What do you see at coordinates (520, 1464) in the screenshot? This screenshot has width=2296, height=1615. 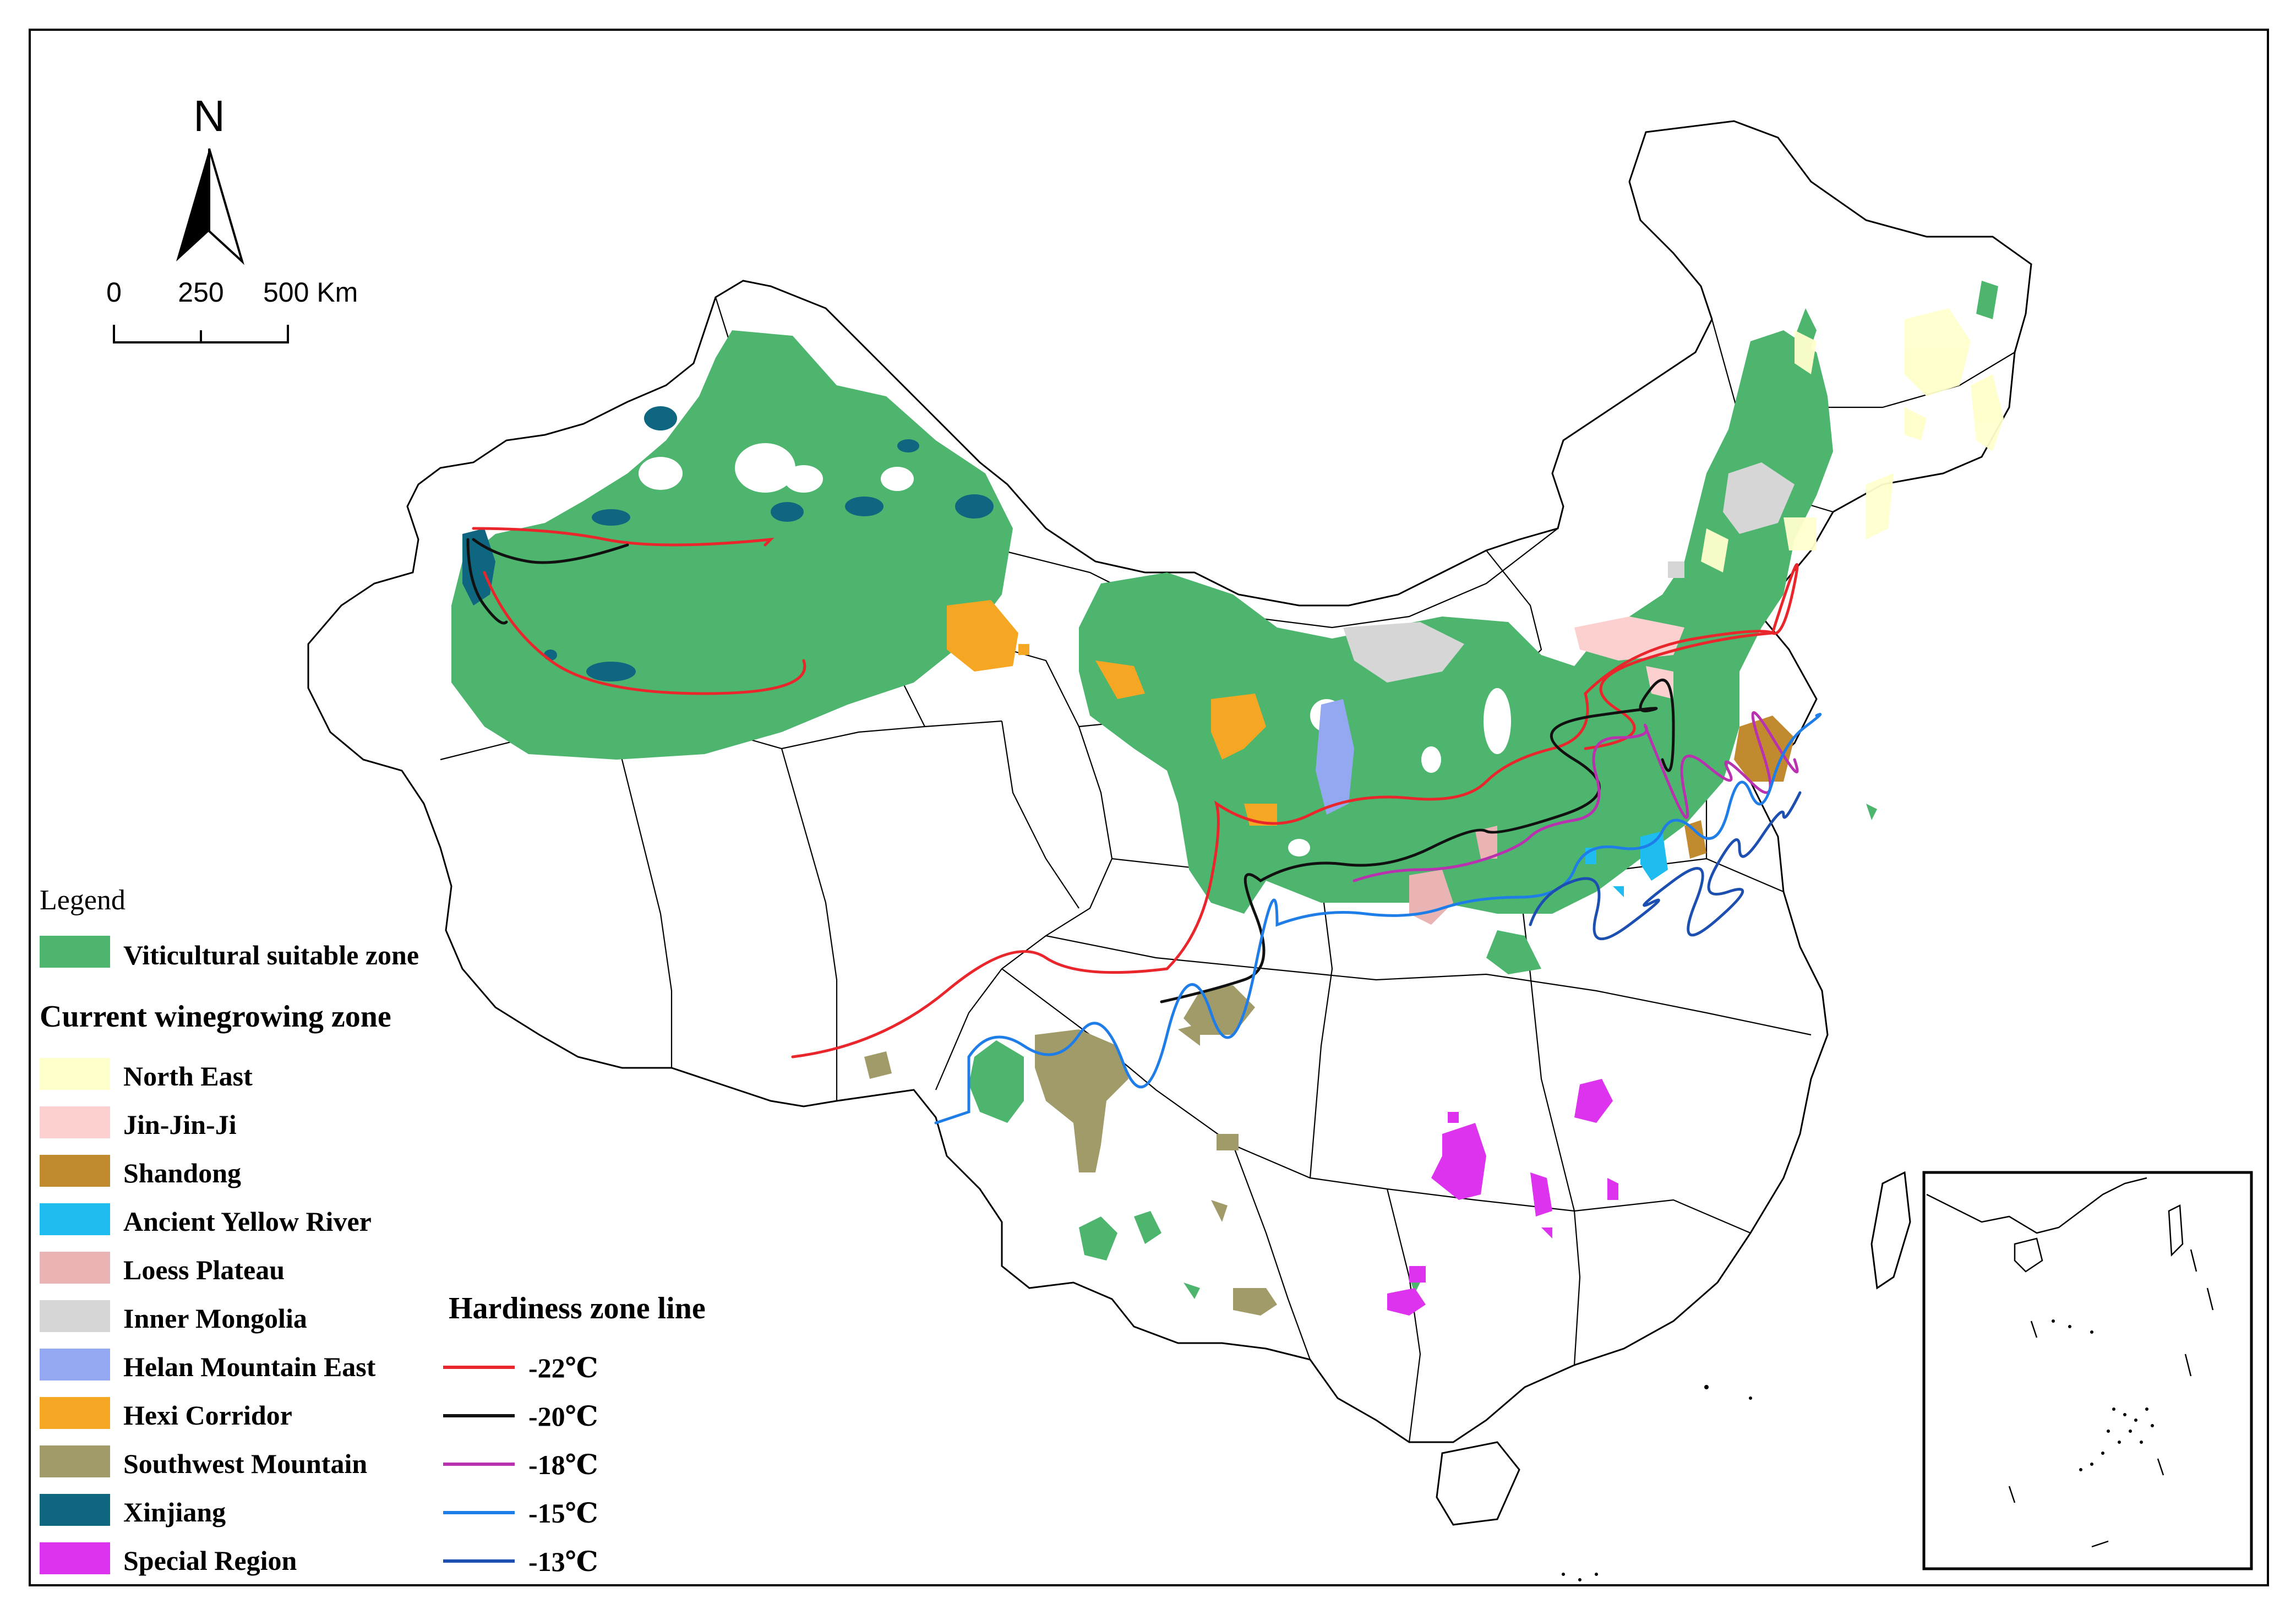 I see `legend-hardiness-list: -22℃ -20℃ -18℃ -15℃ -13℃` at bounding box center [520, 1464].